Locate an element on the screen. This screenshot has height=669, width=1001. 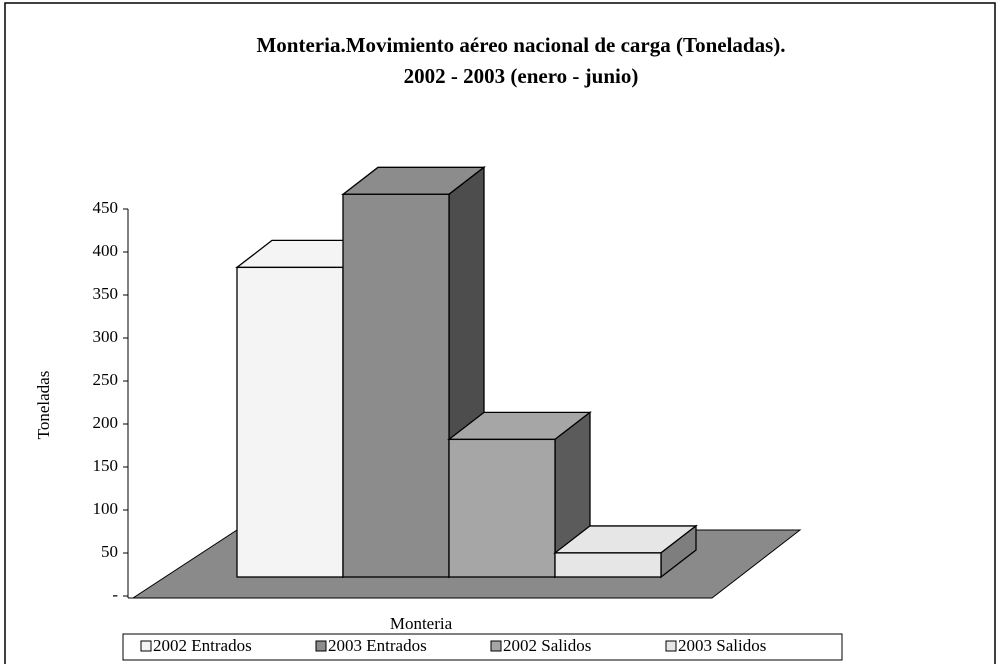
bar-side-shade is located at coordinates (678, 551).